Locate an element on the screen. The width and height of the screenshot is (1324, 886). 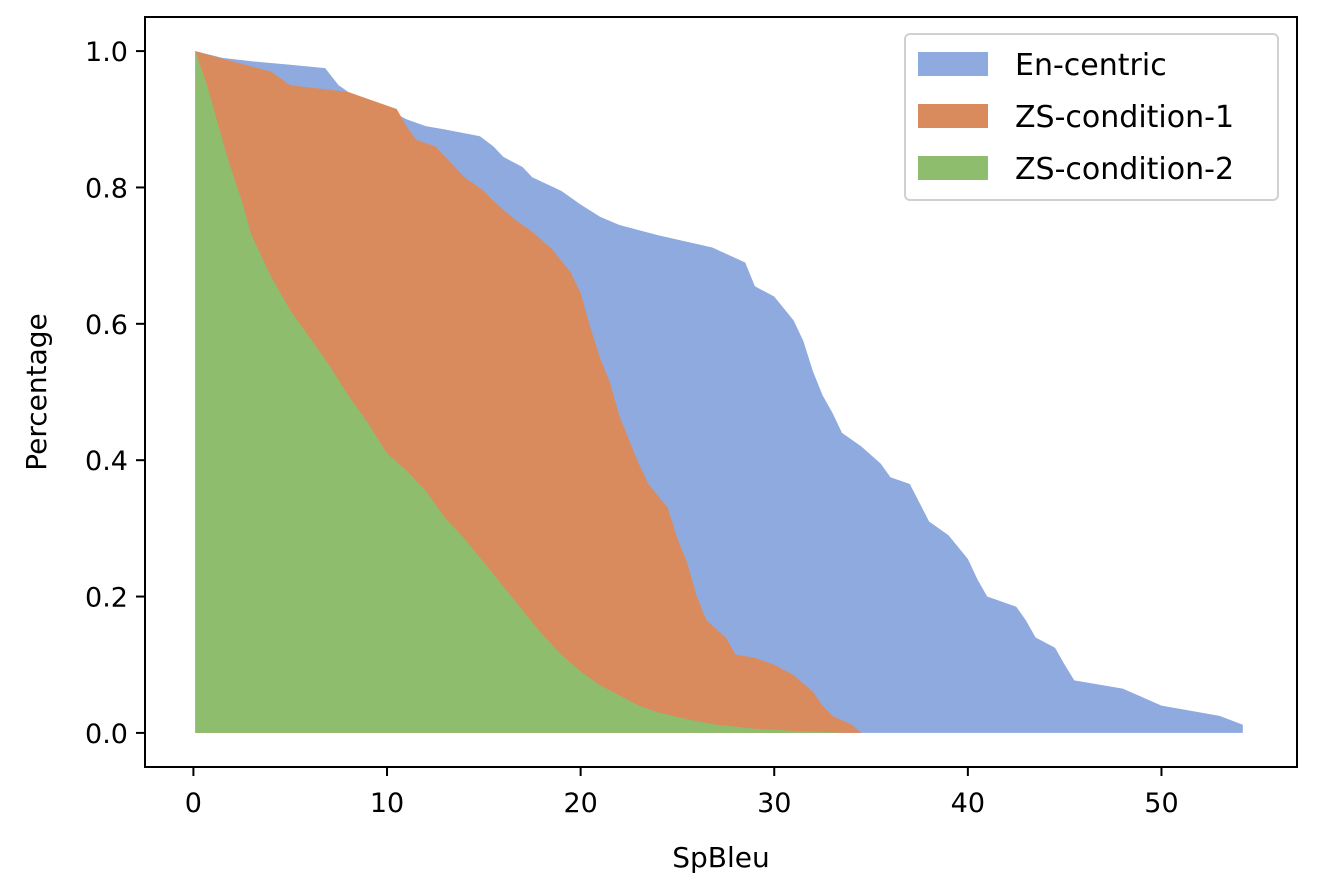
x-tick-label: 20 is located at coordinates (580, 803).